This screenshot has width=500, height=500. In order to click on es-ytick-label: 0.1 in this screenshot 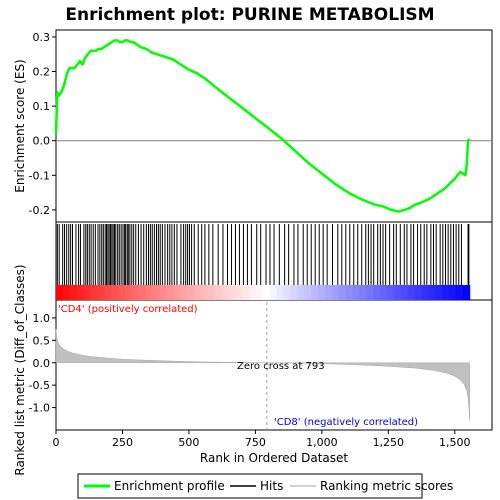, I will do `click(42, 106)`.